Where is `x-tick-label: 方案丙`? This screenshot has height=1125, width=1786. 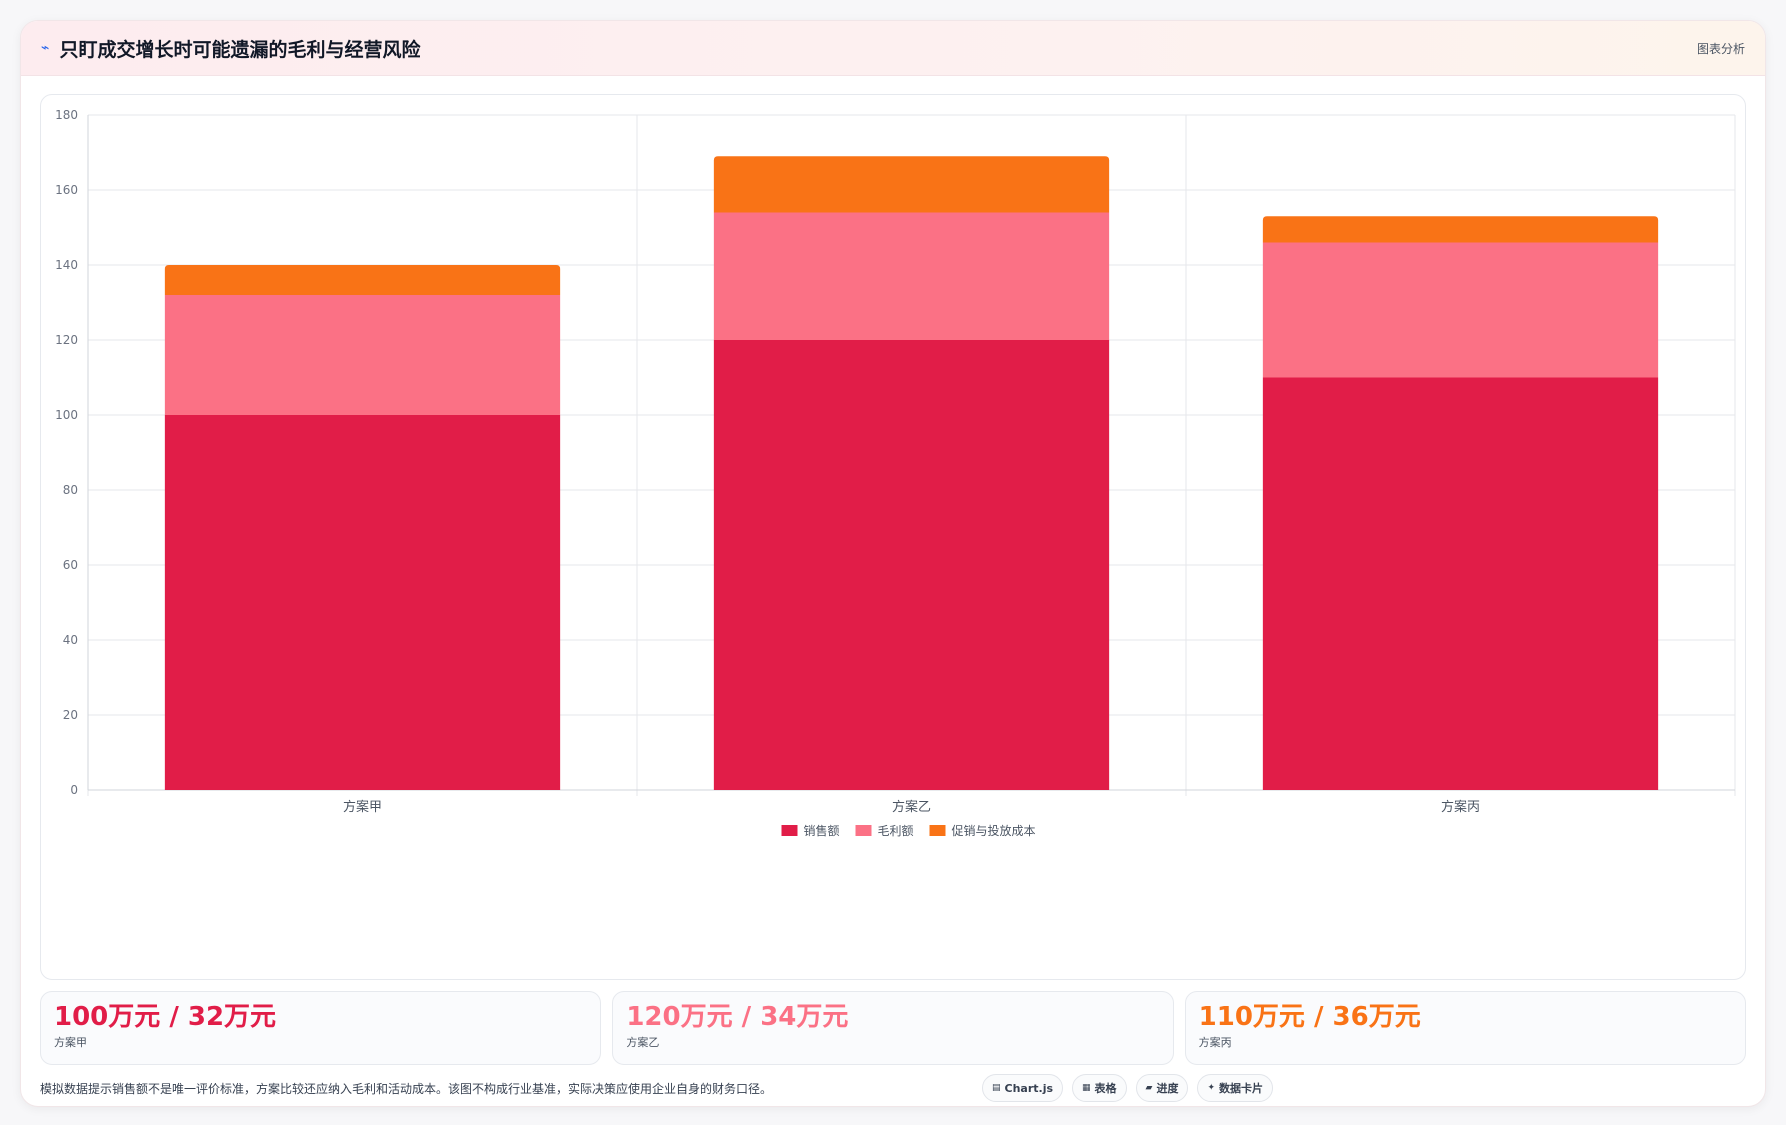 x-tick-label: 方案丙 is located at coordinates (1460, 807).